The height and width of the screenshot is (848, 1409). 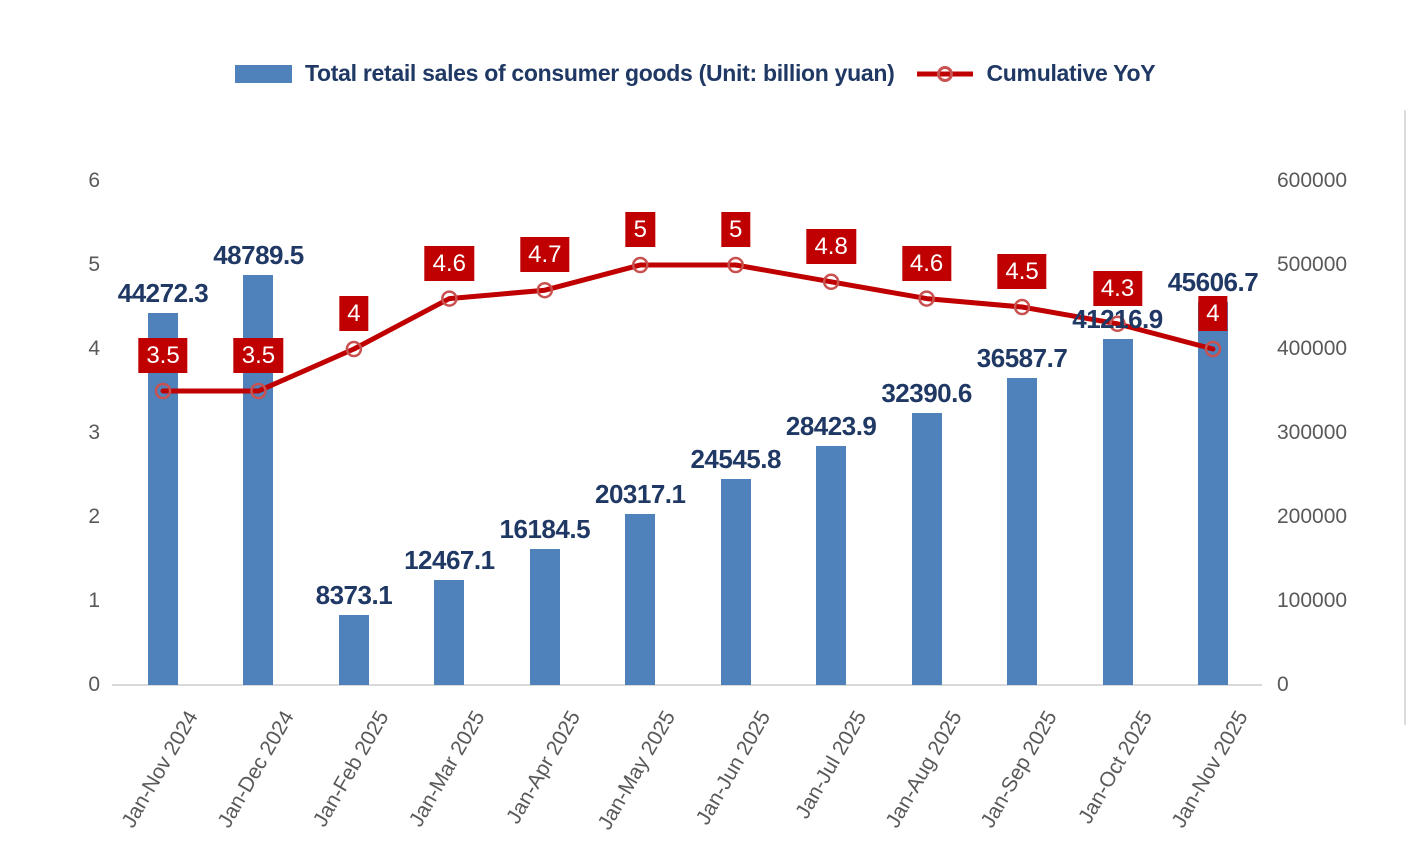 What do you see at coordinates (735, 581) in the screenshot?
I see `bar-Jan-Jun 2025` at bounding box center [735, 581].